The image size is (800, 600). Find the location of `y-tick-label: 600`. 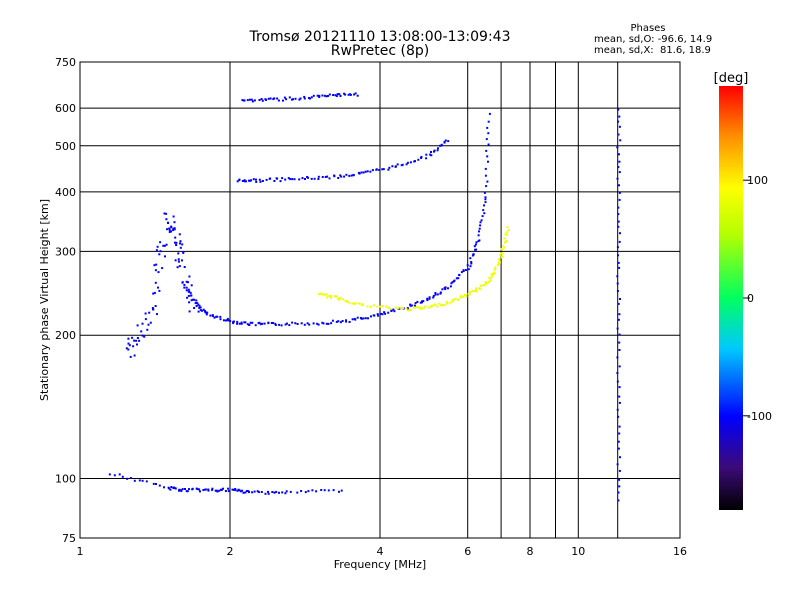

y-tick-label: 600 is located at coordinates (65, 108).